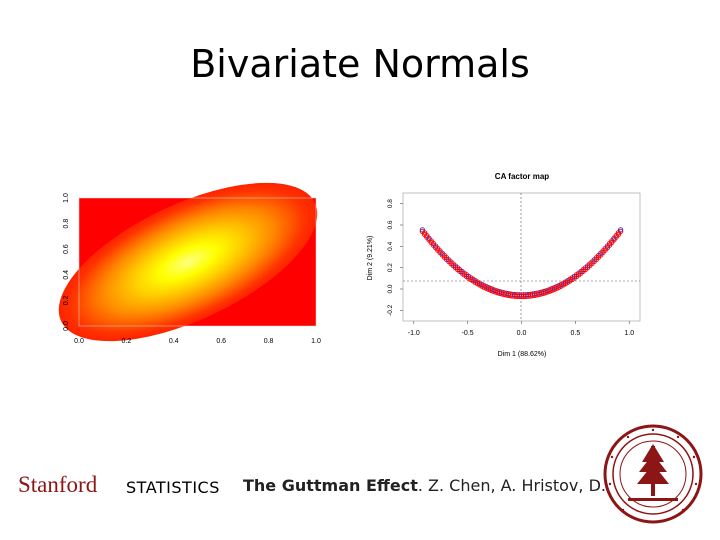 Image resolution: width=720 pixels, height=540 pixels. I want to click on heatmap-y-tick: 0.0, so click(66, 326).